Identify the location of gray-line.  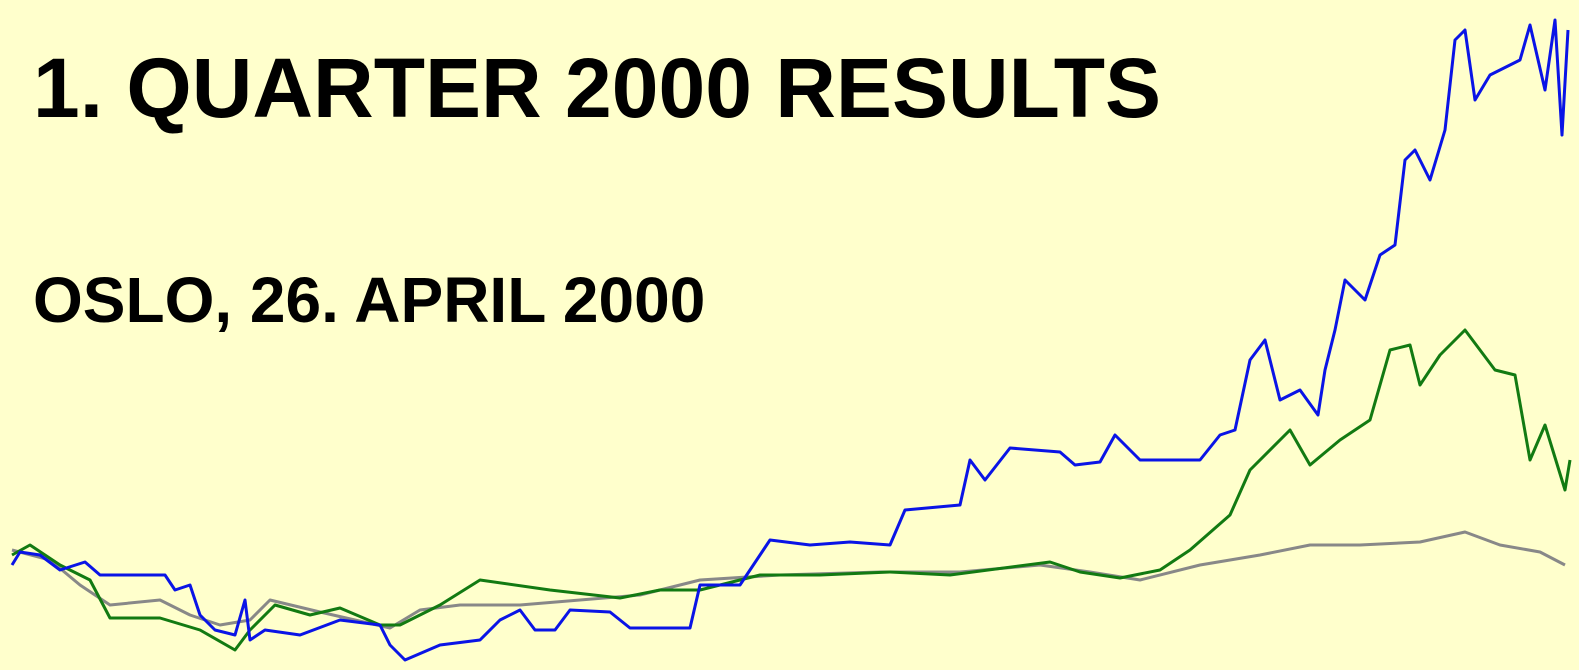
(788, 580).